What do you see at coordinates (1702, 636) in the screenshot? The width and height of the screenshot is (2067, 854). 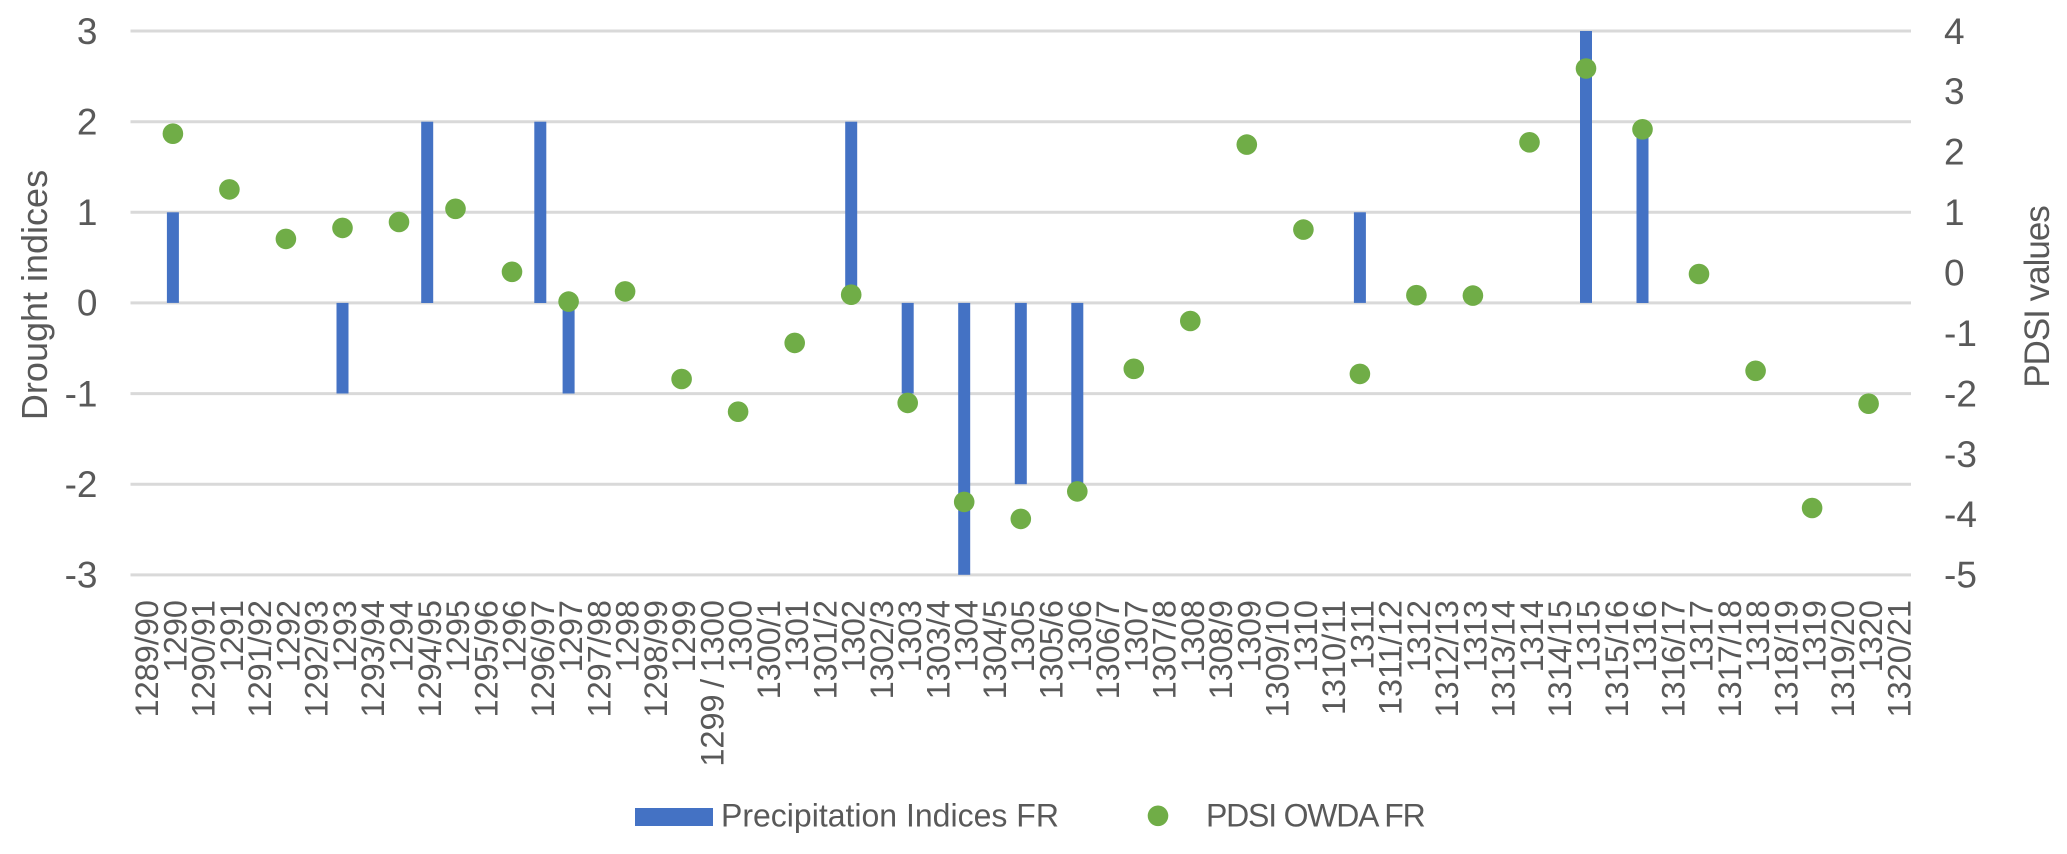 I see `svg-text: 1317` at bounding box center [1702, 636].